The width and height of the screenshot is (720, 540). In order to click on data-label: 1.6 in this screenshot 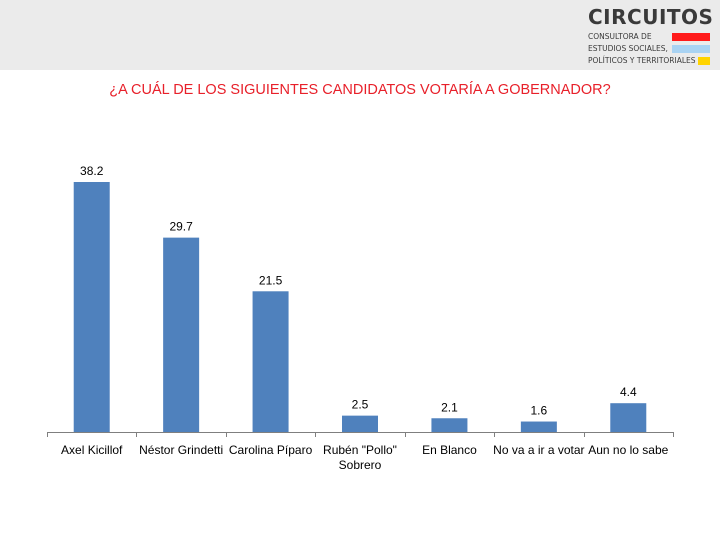, I will do `click(539, 411)`.